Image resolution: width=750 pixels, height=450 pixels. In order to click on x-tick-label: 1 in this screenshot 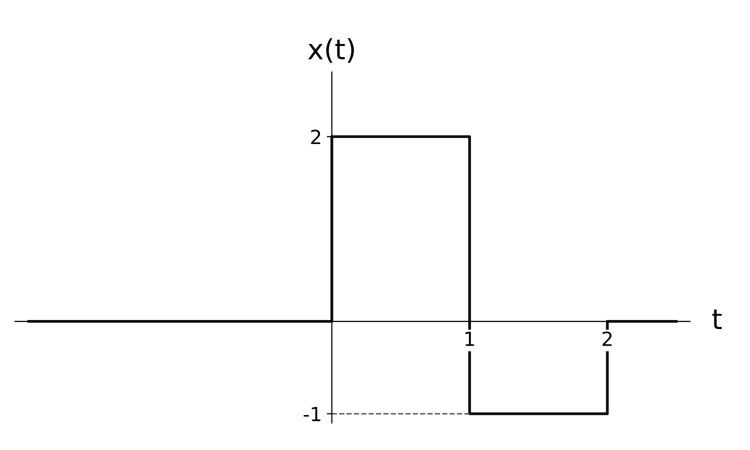, I will do `click(470, 339)`.